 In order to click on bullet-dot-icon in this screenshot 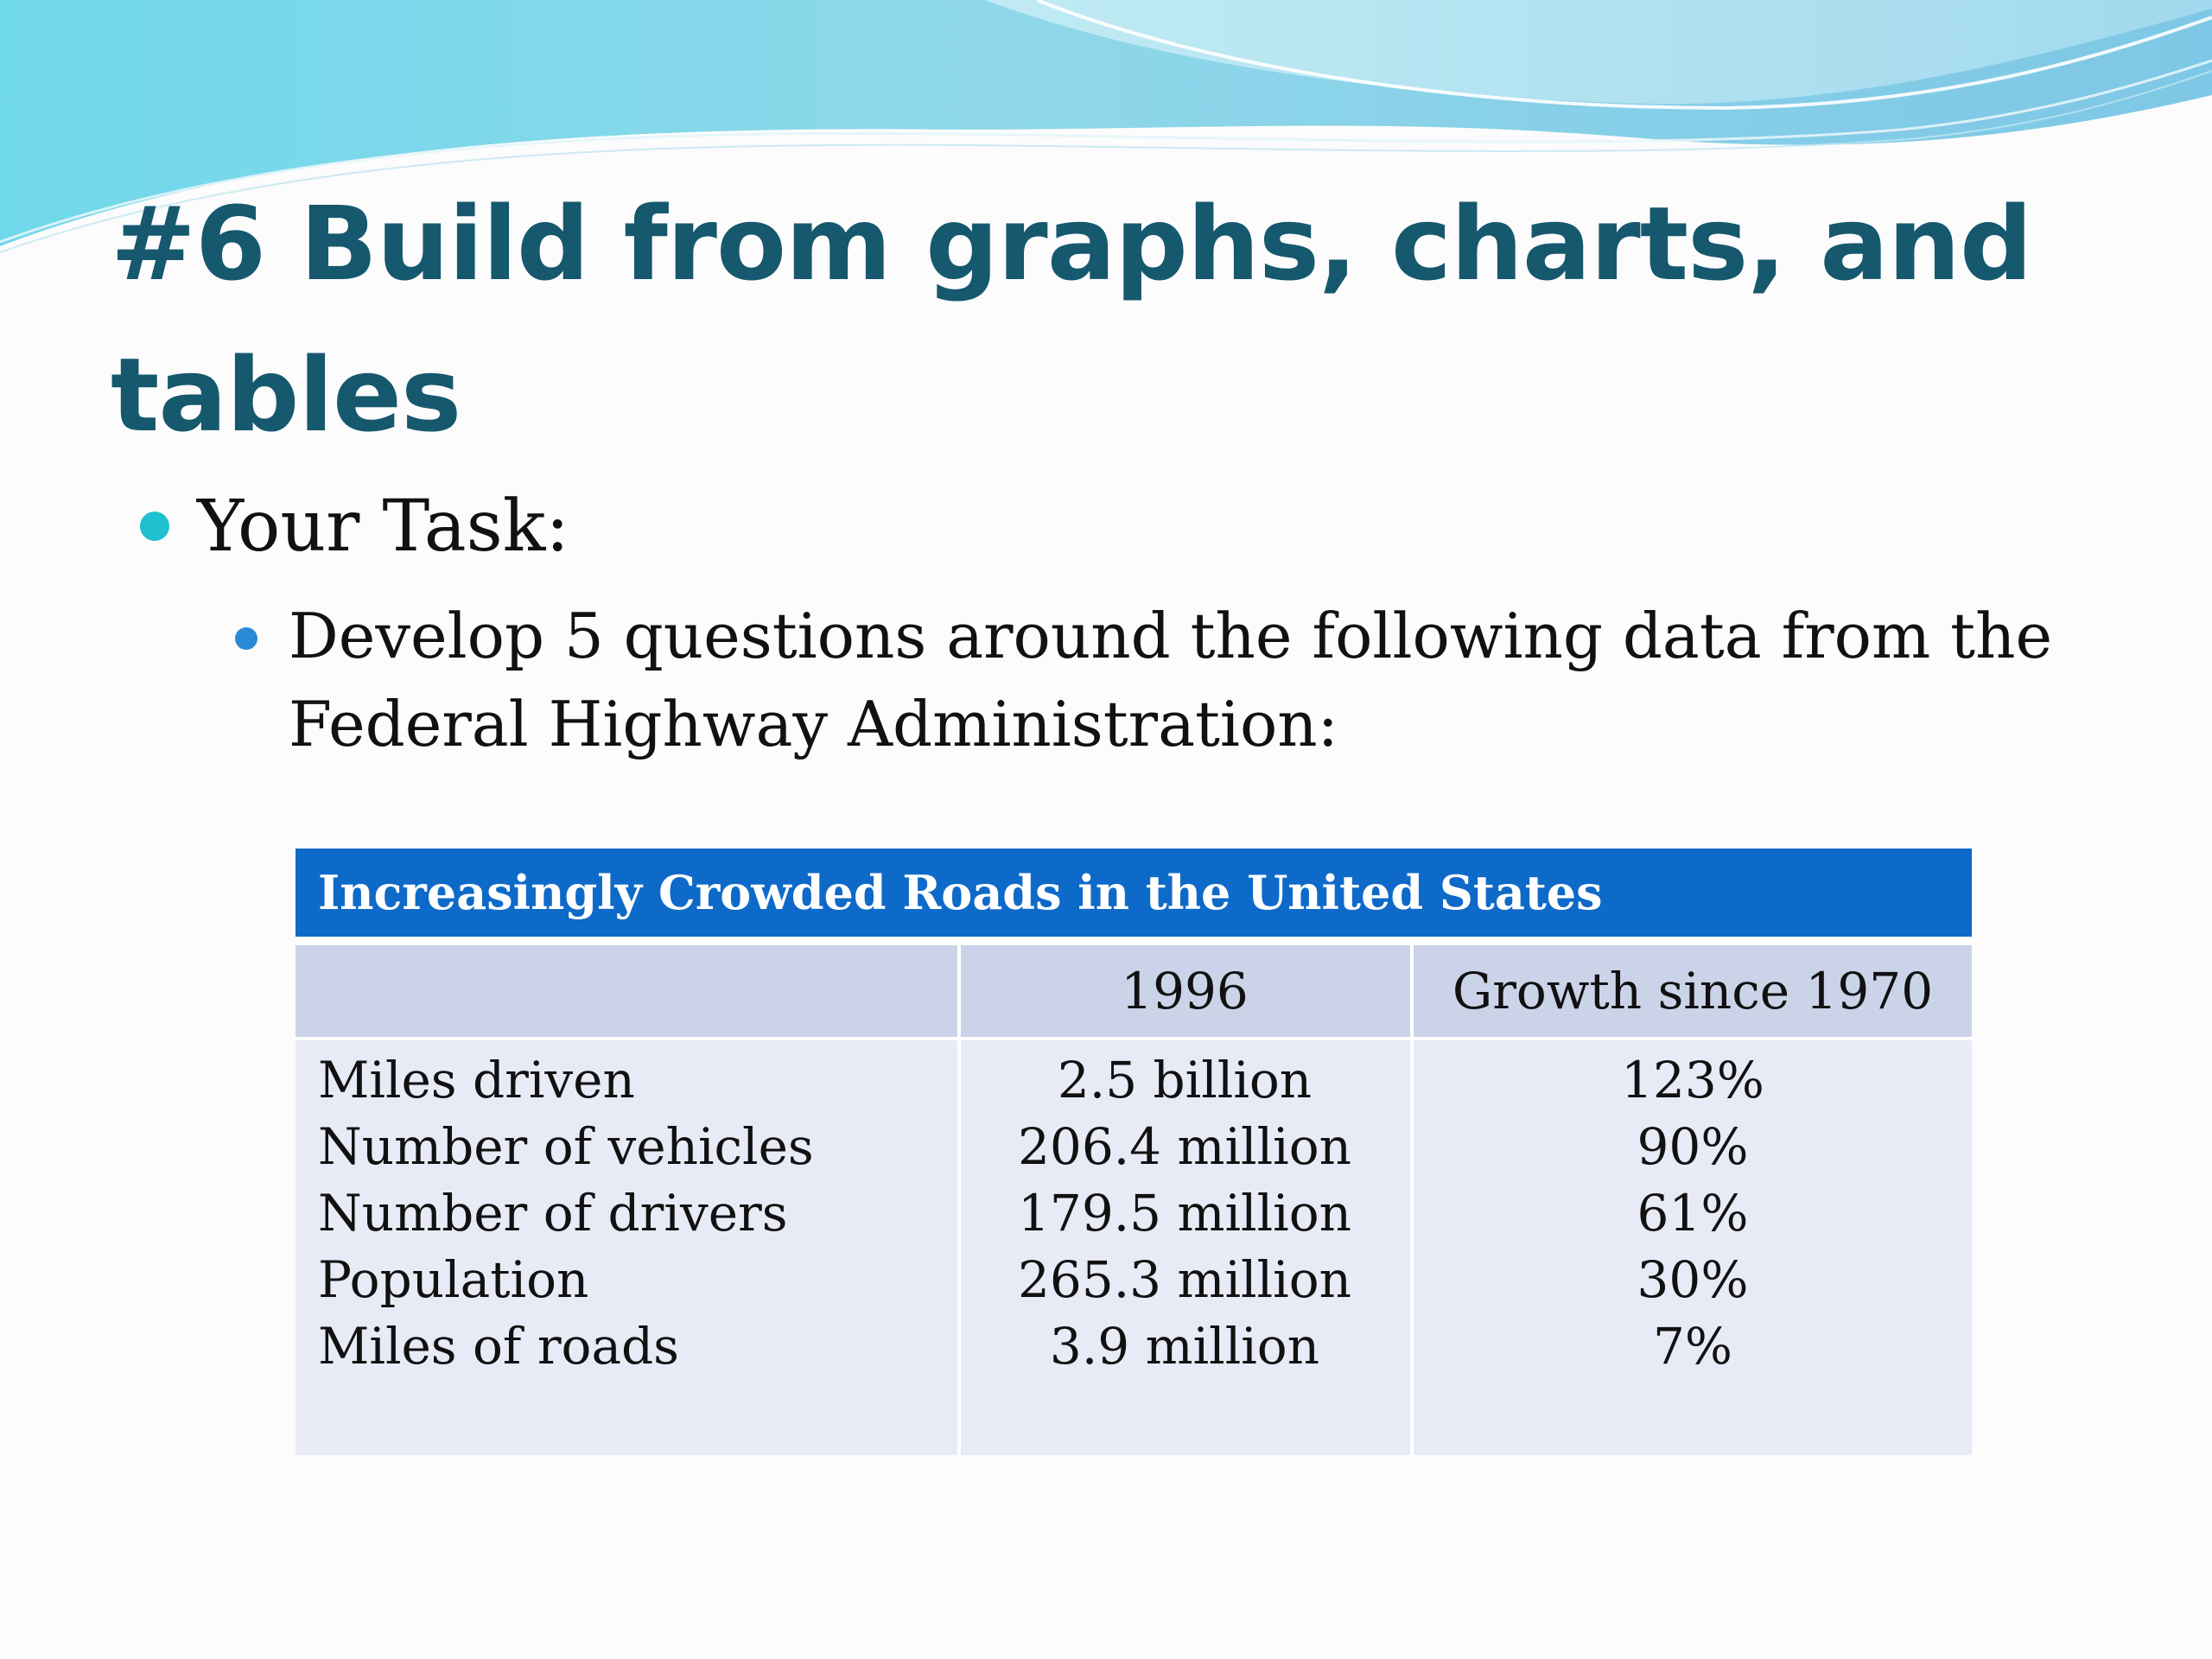, I will do `click(154, 526)`.